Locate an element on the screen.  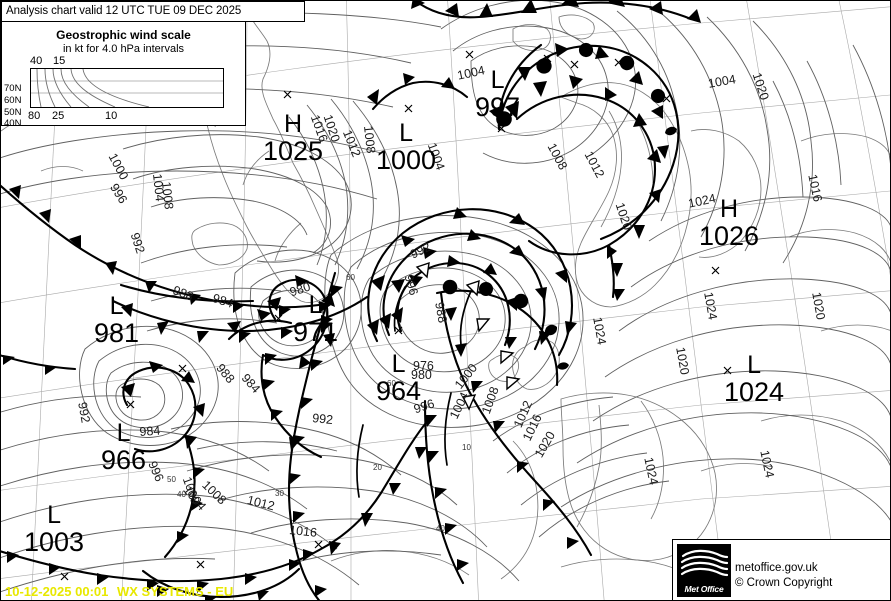
pressure-centre-value: 1026 is located at coordinates (729, 235).